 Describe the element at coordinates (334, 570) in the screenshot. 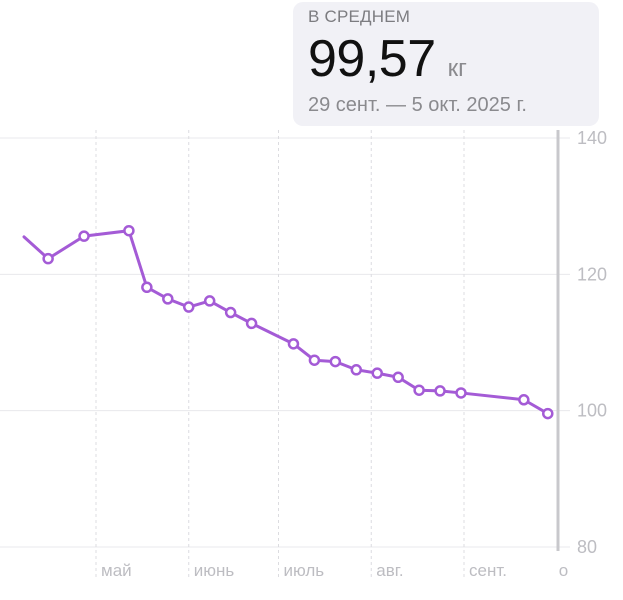

I see `x-tick-labels: май июнь июль авг. сент. о` at that location.